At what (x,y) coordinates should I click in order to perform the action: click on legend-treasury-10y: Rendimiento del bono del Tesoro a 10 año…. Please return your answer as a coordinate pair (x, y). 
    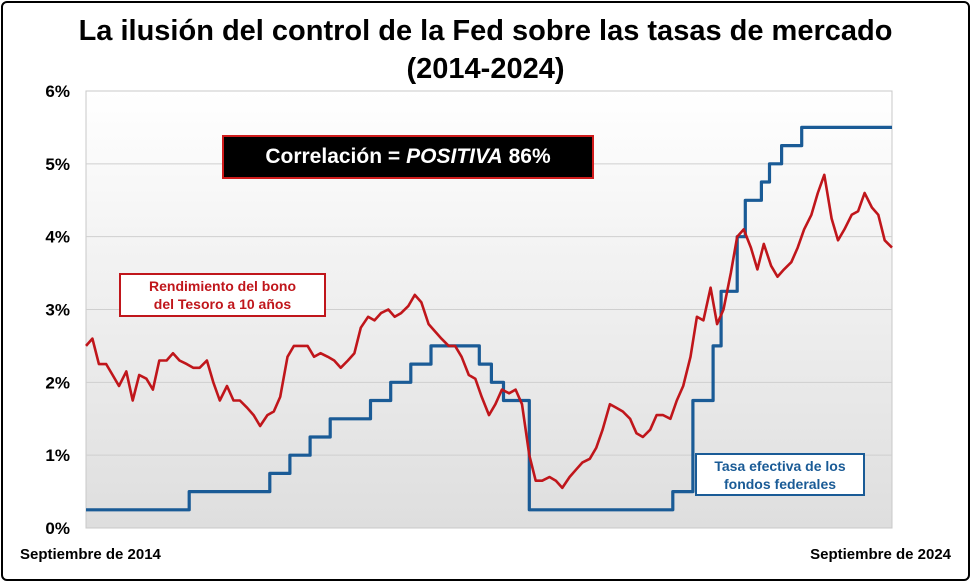
    Looking at the image, I should click on (222, 295).